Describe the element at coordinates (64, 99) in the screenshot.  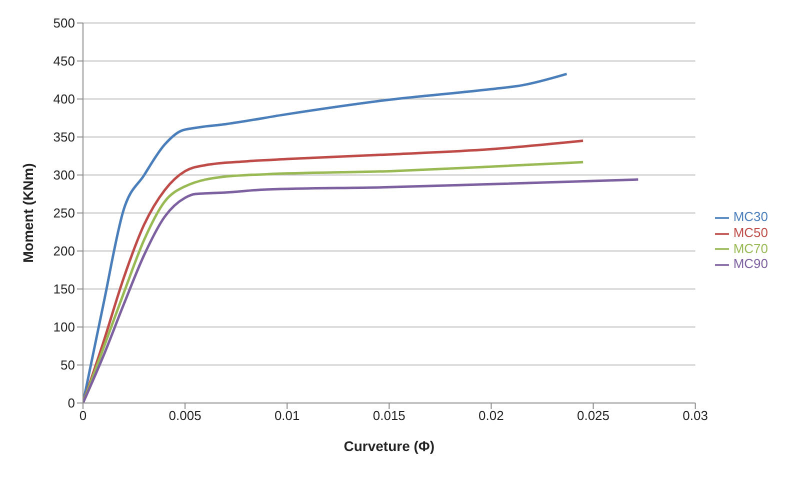
I see `y-tick-label: 400` at that location.